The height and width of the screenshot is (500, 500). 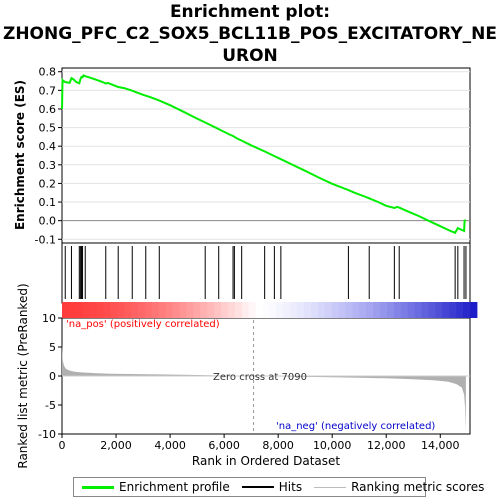 I want to click on title-line-1: Enrichment plot:, so click(x=250, y=12).